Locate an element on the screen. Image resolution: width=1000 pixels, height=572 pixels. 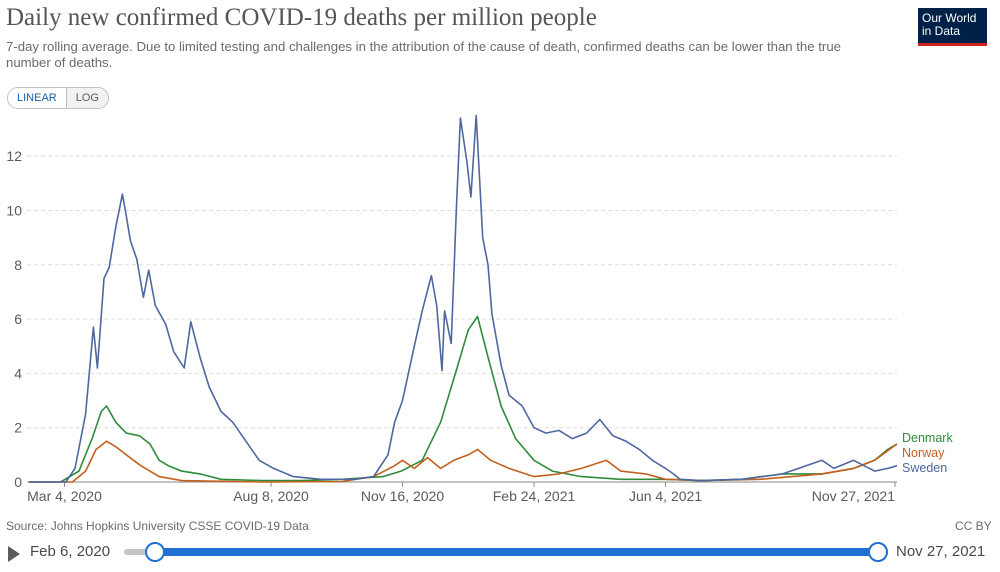
timeline-start-handle is located at coordinates (155, 552).